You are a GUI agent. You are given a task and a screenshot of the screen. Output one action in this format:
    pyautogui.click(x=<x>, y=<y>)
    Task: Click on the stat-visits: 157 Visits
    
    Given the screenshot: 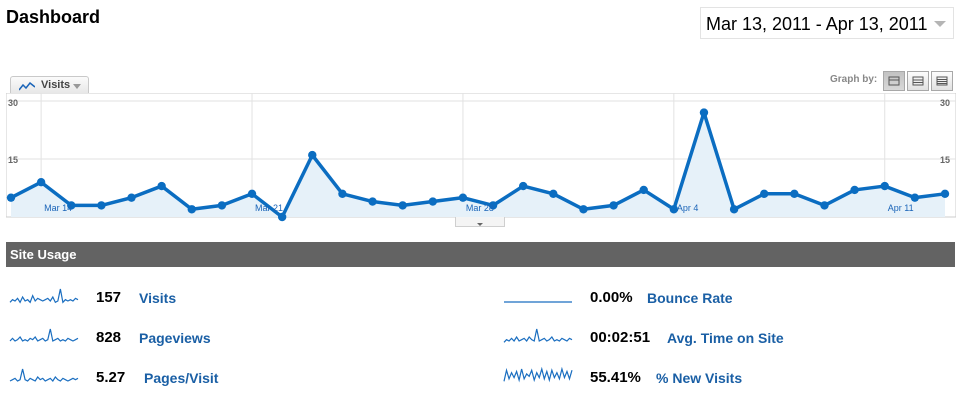 What is the action you would take?
    pyautogui.click(x=158, y=298)
    